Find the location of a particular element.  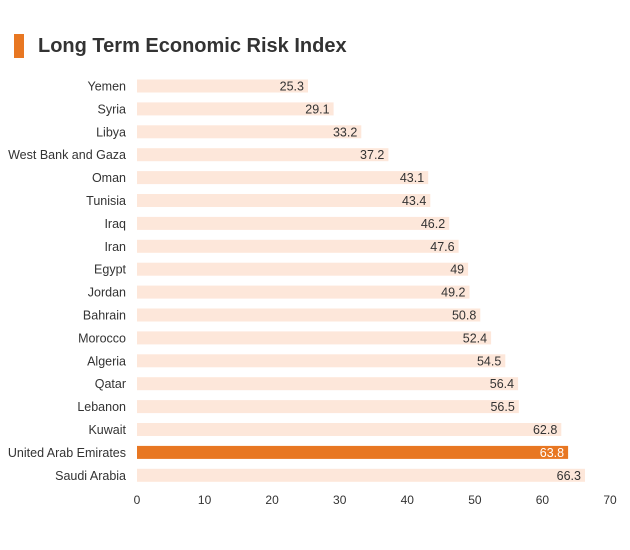

chart-title-block: Long Term Economic Risk Index is located at coordinates (180, 46).